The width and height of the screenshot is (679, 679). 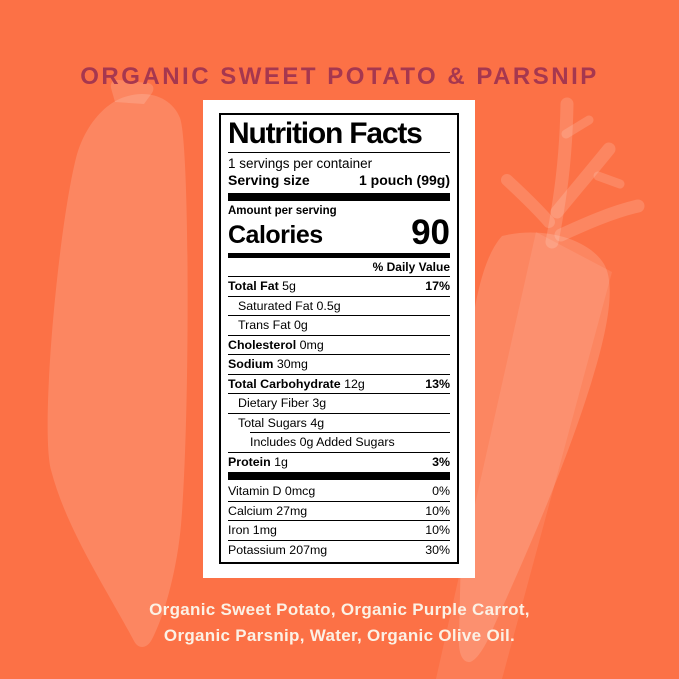 I want to click on nutrient-row: Sodium 30mg, so click(x=339, y=364).